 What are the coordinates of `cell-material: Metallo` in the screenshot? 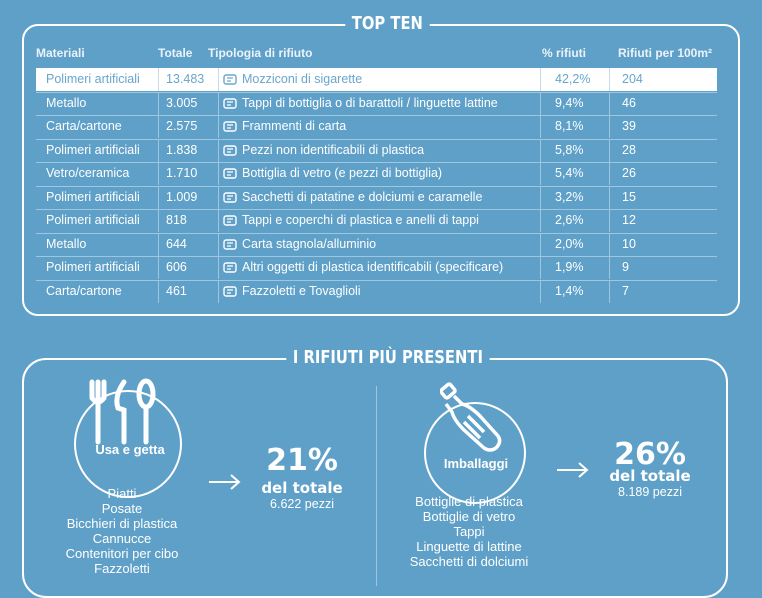 It's located at (66, 102).